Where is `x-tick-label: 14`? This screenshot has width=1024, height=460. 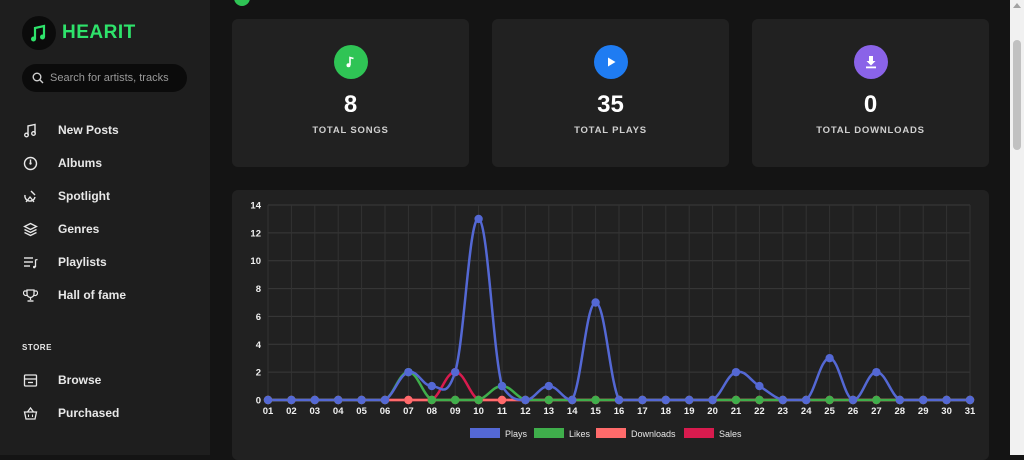 x-tick-label: 14 is located at coordinates (572, 411).